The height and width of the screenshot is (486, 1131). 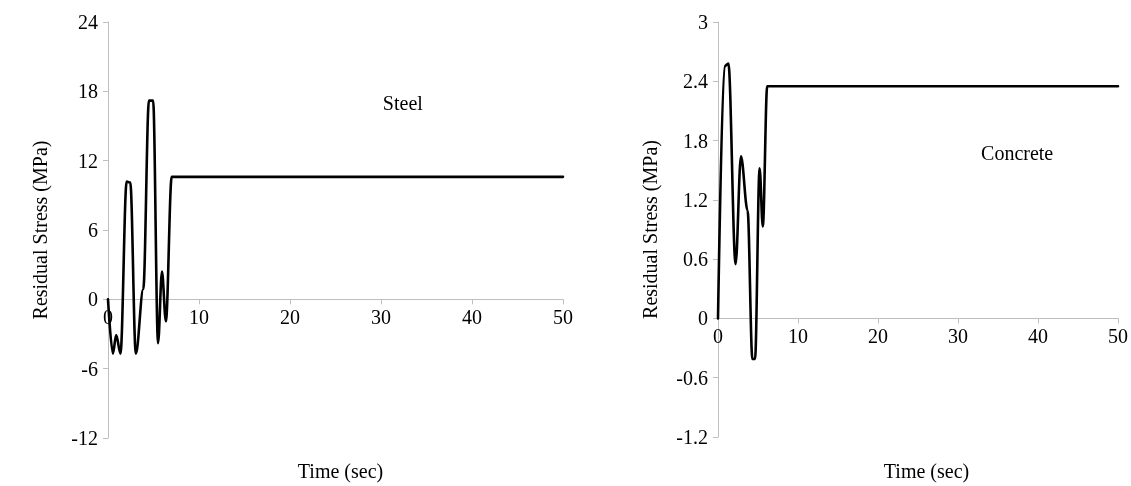 I want to click on y-tick-label: 12, so click(x=88, y=160).